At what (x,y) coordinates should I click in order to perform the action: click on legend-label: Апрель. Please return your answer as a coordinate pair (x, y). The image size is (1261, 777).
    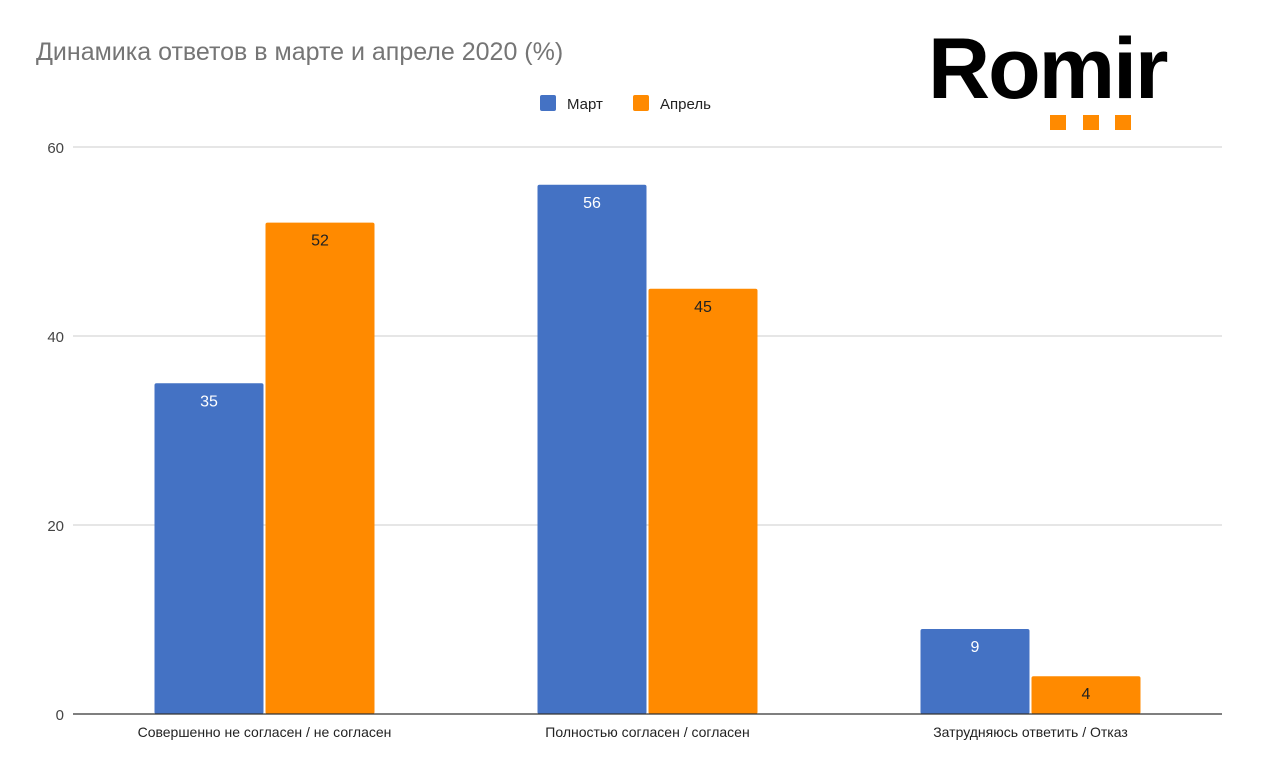
    Looking at the image, I should click on (685, 104).